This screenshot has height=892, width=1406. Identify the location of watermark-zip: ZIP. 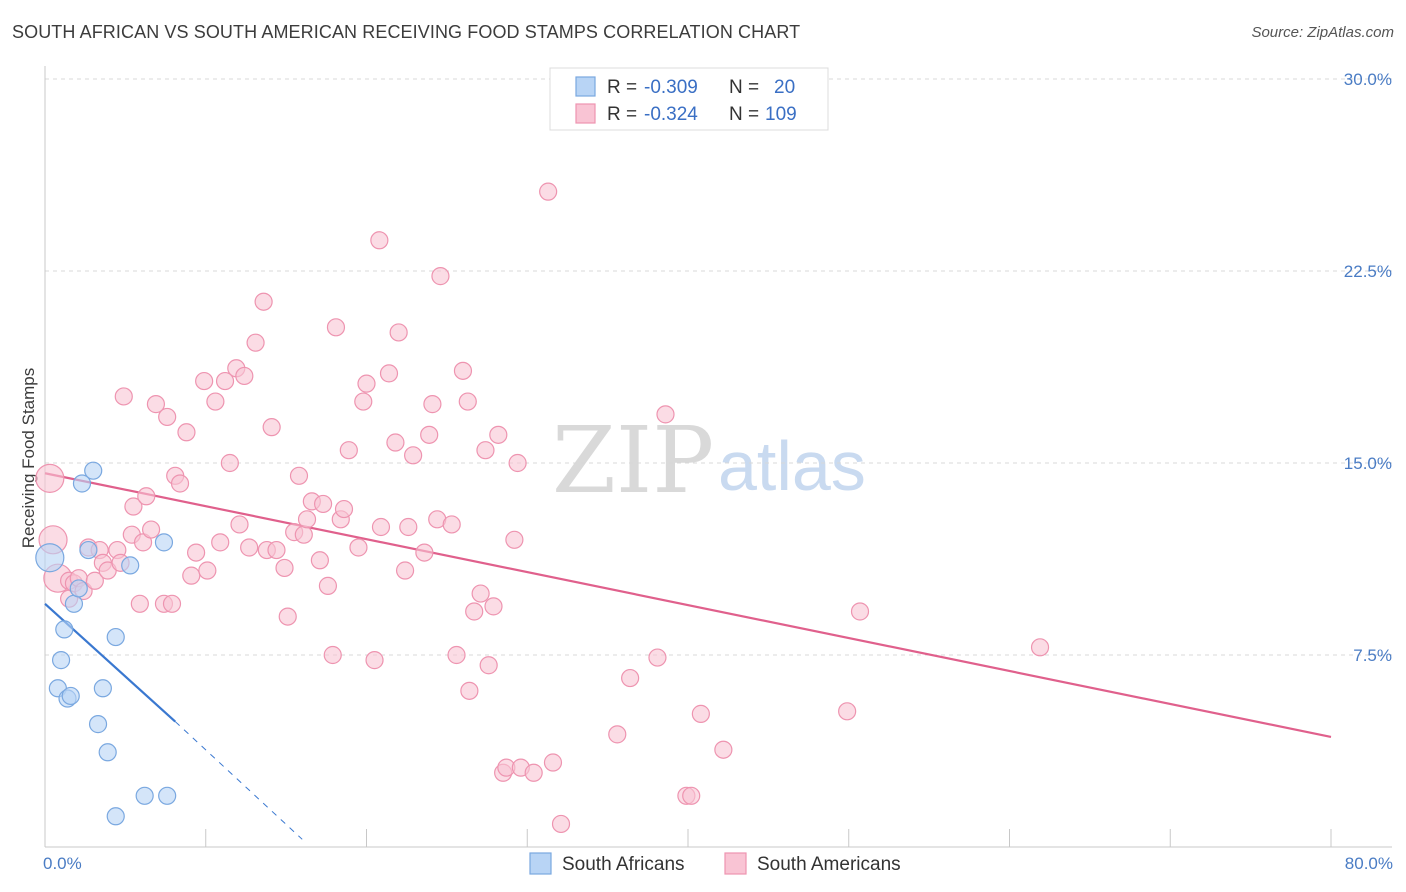
(633, 460).